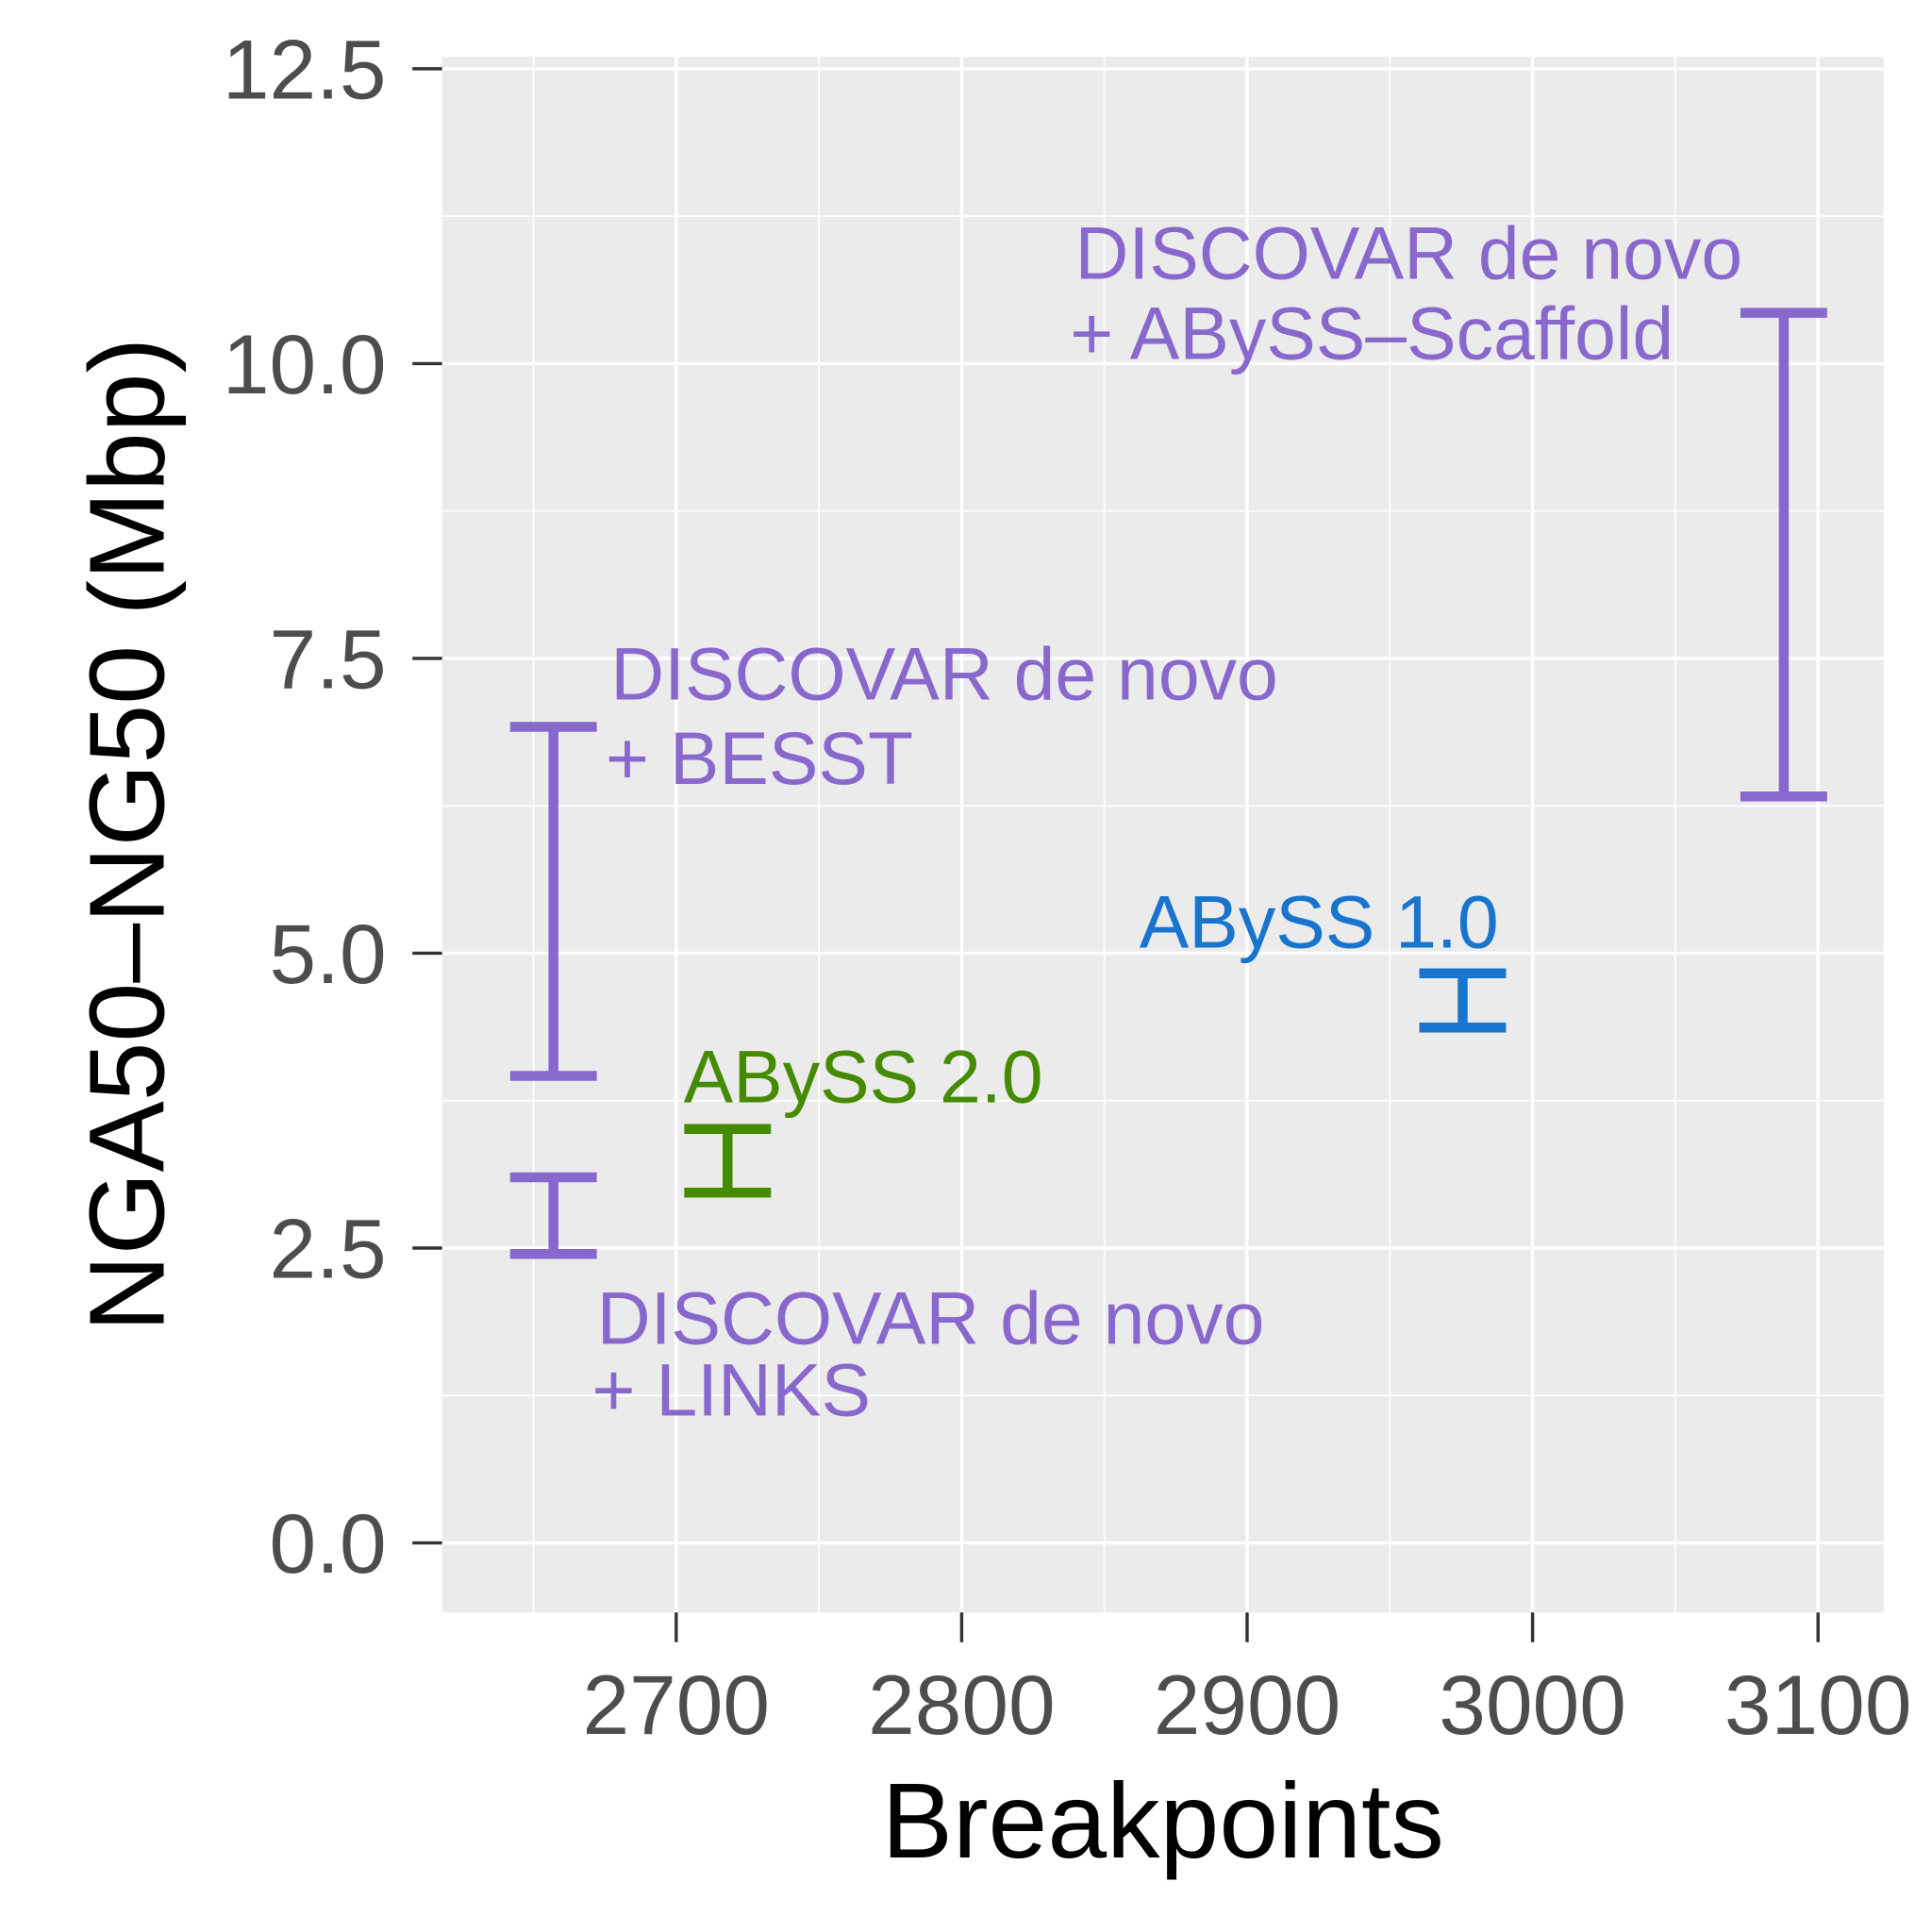  What do you see at coordinates (1319, 921) in the screenshot?
I see `series-label: ABySS 1.0` at bounding box center [1319, 921].